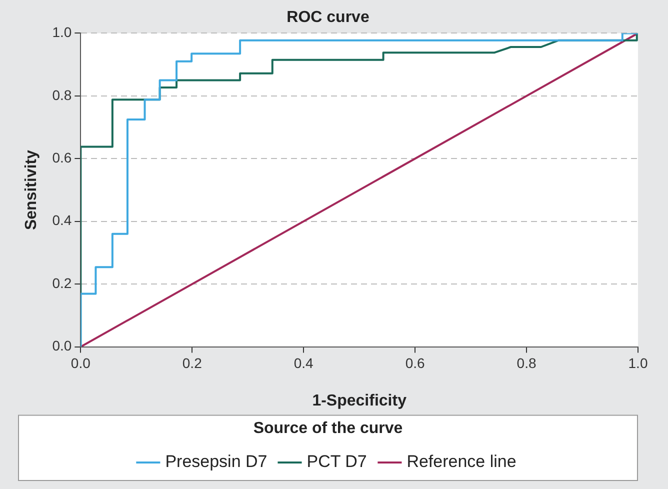 This screenshot has width=668, height=489. Describe the element at coordinates (62, 220) in the screenshot. I see `y-tick-label: 0.4` at that location.